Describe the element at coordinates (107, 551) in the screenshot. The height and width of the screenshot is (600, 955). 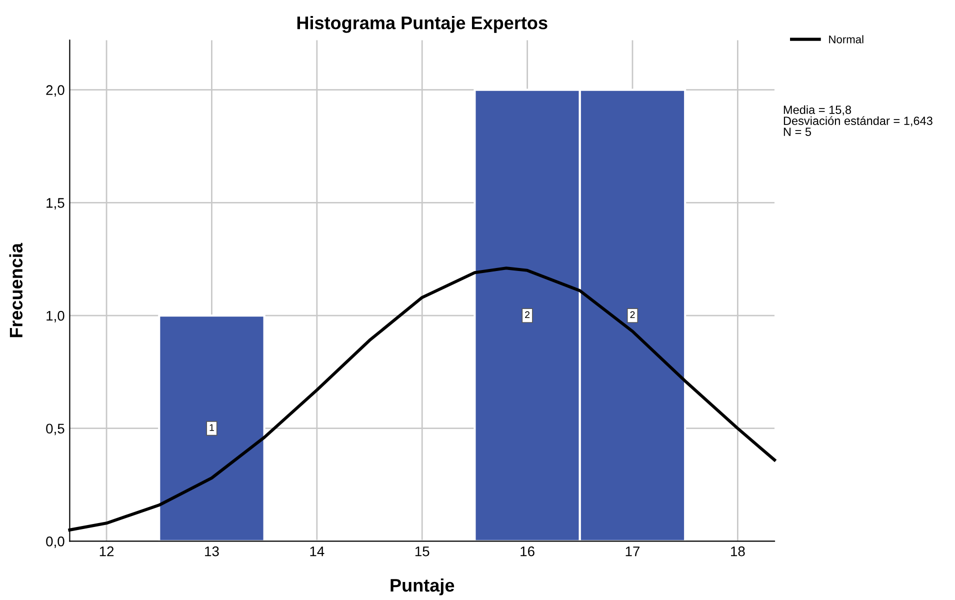
I see `x-tick-label: 12` at that location.